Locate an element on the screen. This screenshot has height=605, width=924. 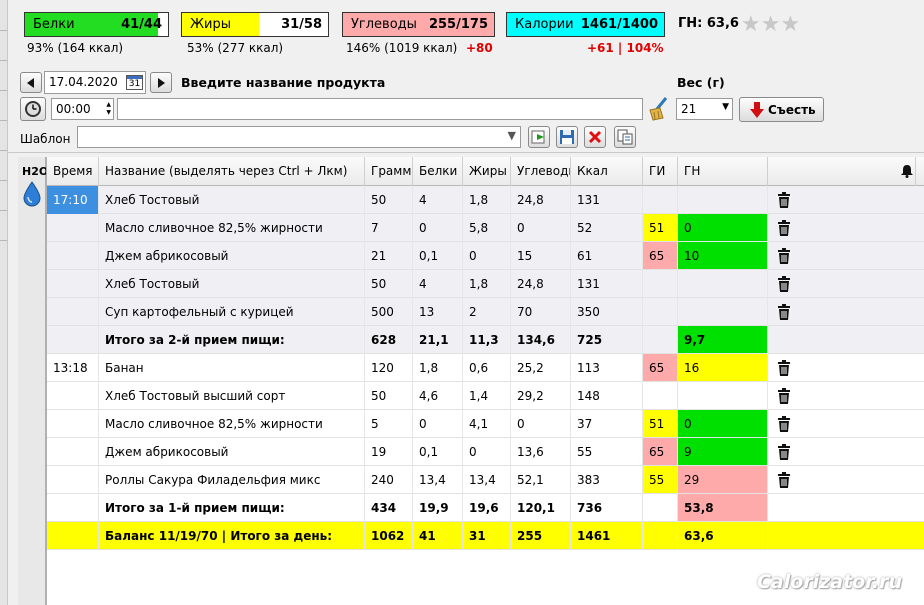
cell-c: 120,1 is located at coordinates (541, 508).